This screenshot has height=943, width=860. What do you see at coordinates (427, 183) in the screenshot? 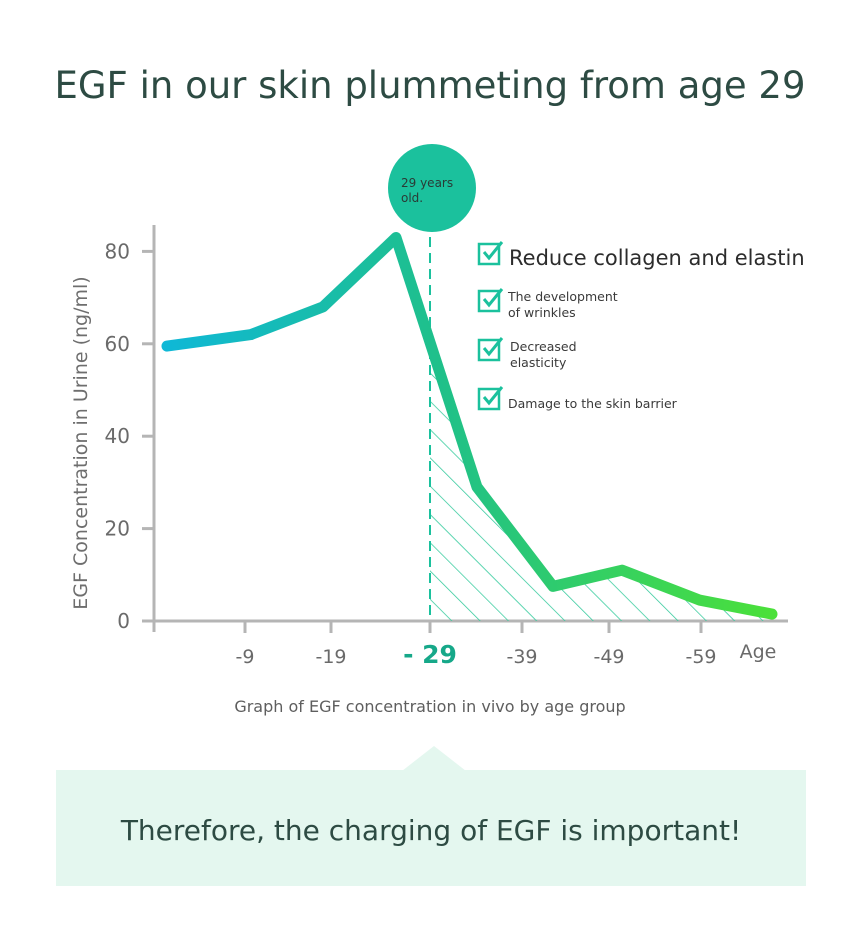
I see `marker-label-line-1: 29 years` at bounding box center [427, 183].